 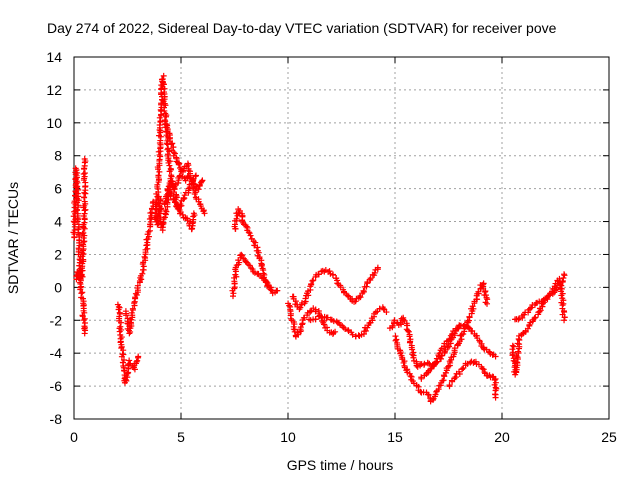 What do you see at coordinates (58, 189) in the screenshot?
I see `y-tick-label: 6` at bounding box center [58, 189].